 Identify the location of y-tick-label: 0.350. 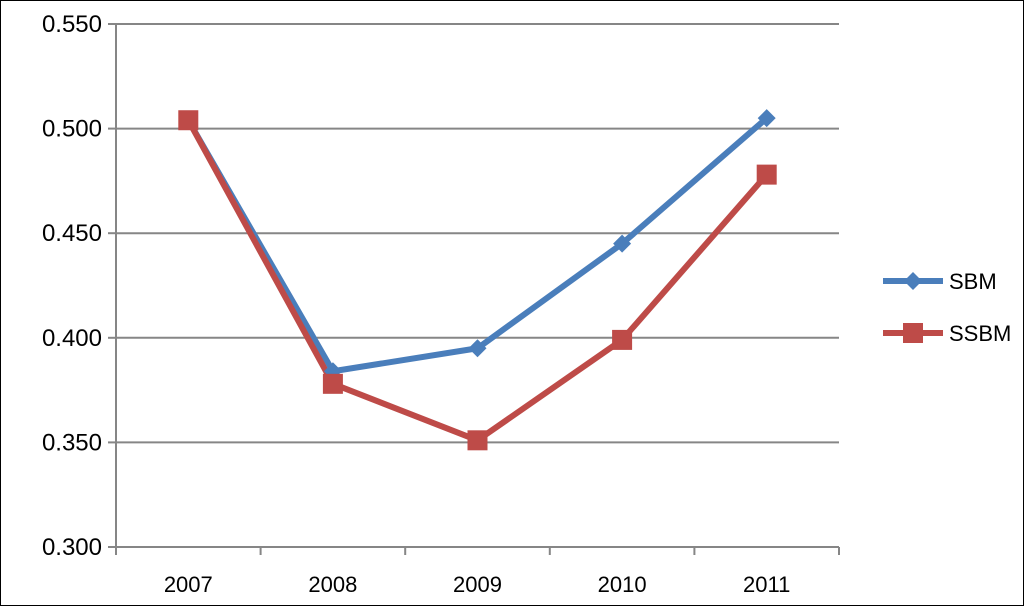
(72, 442).